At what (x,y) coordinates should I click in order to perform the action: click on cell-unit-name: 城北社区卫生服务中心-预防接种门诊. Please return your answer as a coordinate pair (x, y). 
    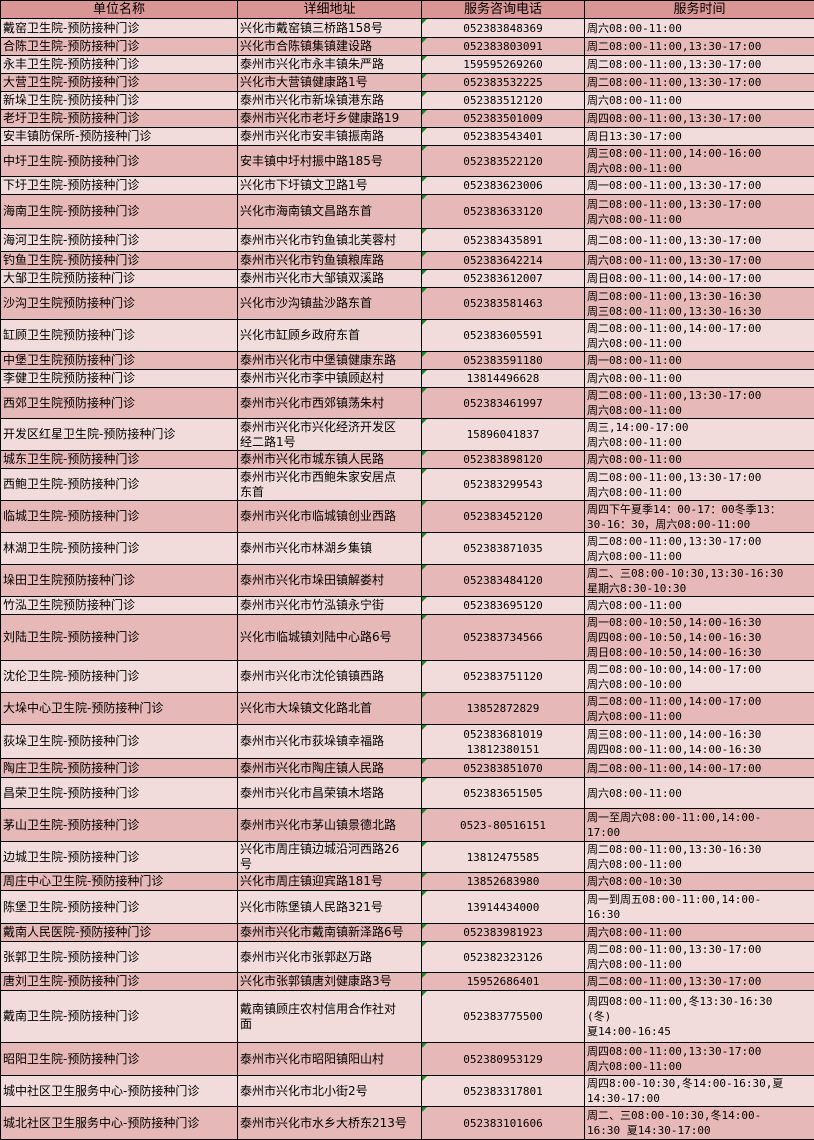
    Looking at the image, I should click on (119, 1123).